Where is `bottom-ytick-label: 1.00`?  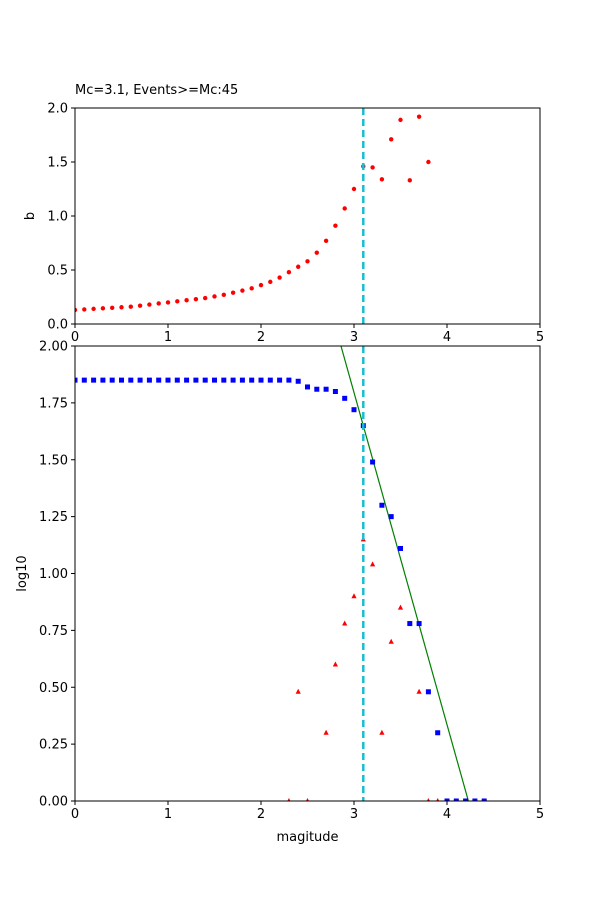
bottom-ytick-label: 1.00 is located at coordinates (53, 574).